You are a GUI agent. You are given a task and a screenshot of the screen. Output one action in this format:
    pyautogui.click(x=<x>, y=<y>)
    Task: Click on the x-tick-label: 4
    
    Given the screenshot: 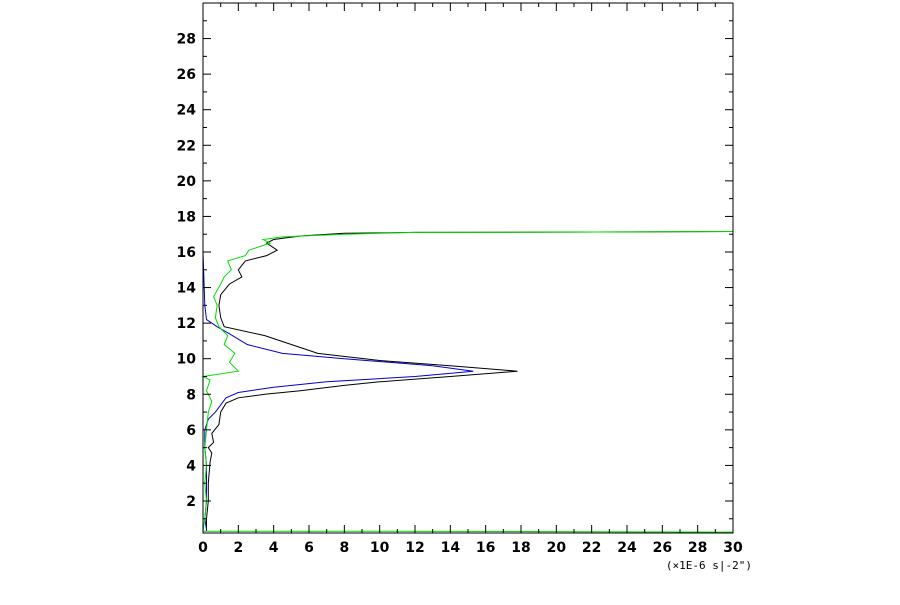 What is the action you would take?
    pyautogui.click(x=274, y=548)
    